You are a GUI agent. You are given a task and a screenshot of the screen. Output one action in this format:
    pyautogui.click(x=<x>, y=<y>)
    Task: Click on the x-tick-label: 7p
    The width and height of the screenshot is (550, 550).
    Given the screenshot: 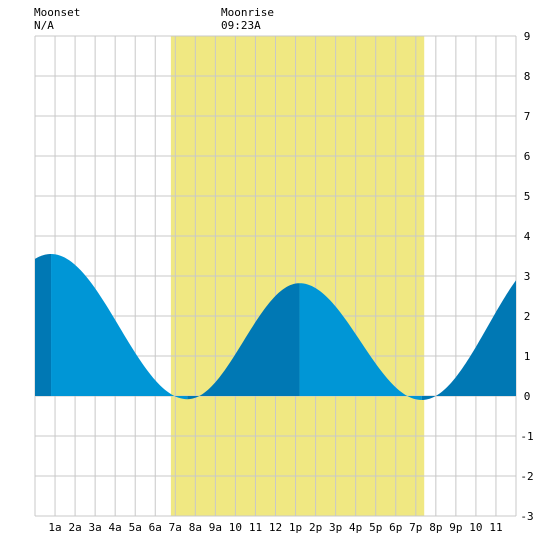 What is the action you would take?
    pyautogui.click(x=415, y=527)
    